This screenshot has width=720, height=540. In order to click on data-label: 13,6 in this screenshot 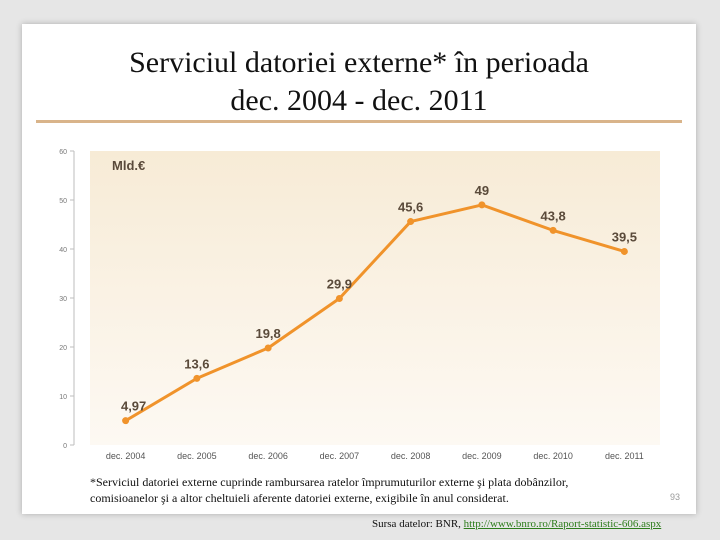, I will do `click(196, 363)`.